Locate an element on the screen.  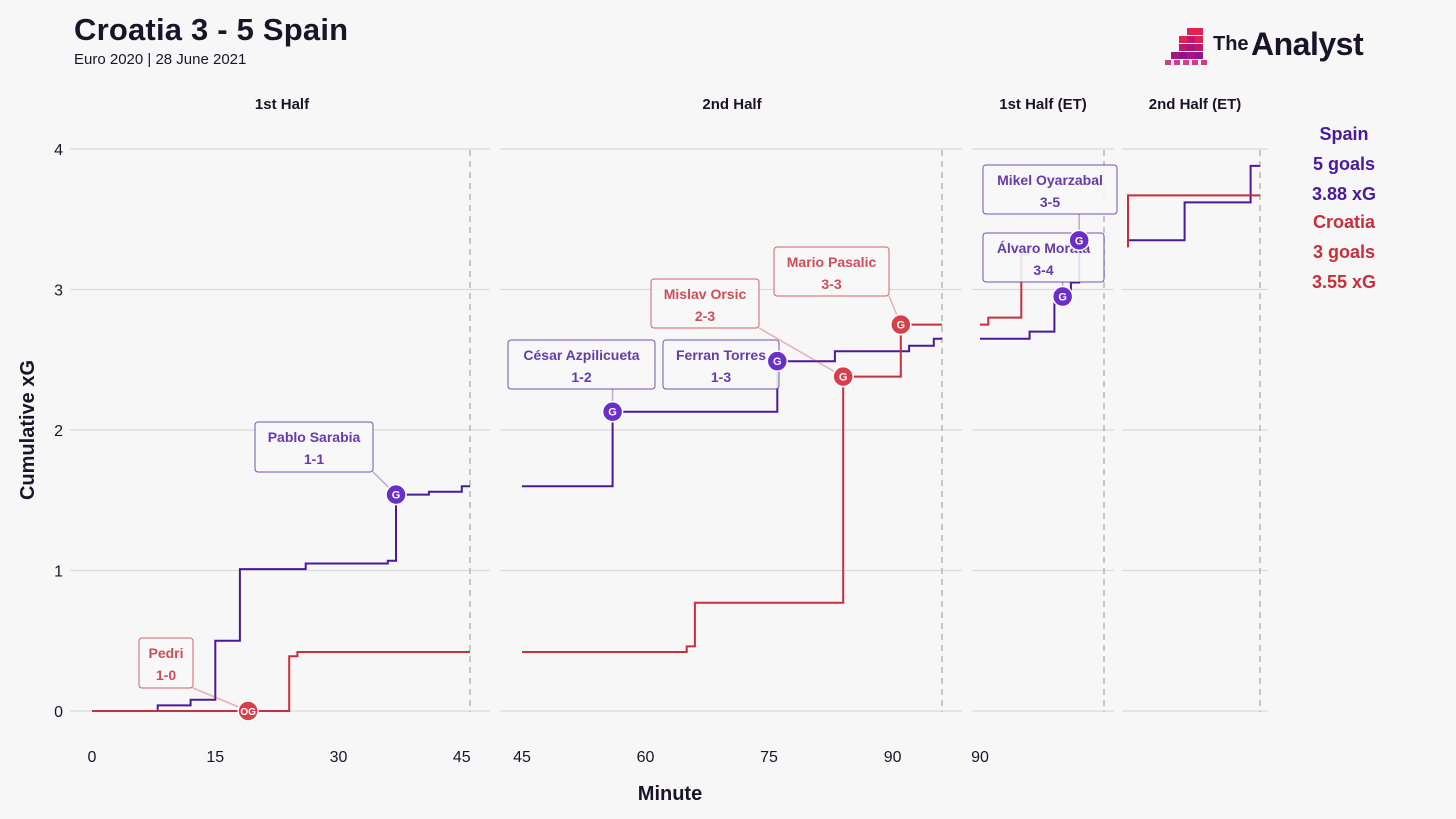
x-tick-label: 60 is located at coordinates (646, 757).